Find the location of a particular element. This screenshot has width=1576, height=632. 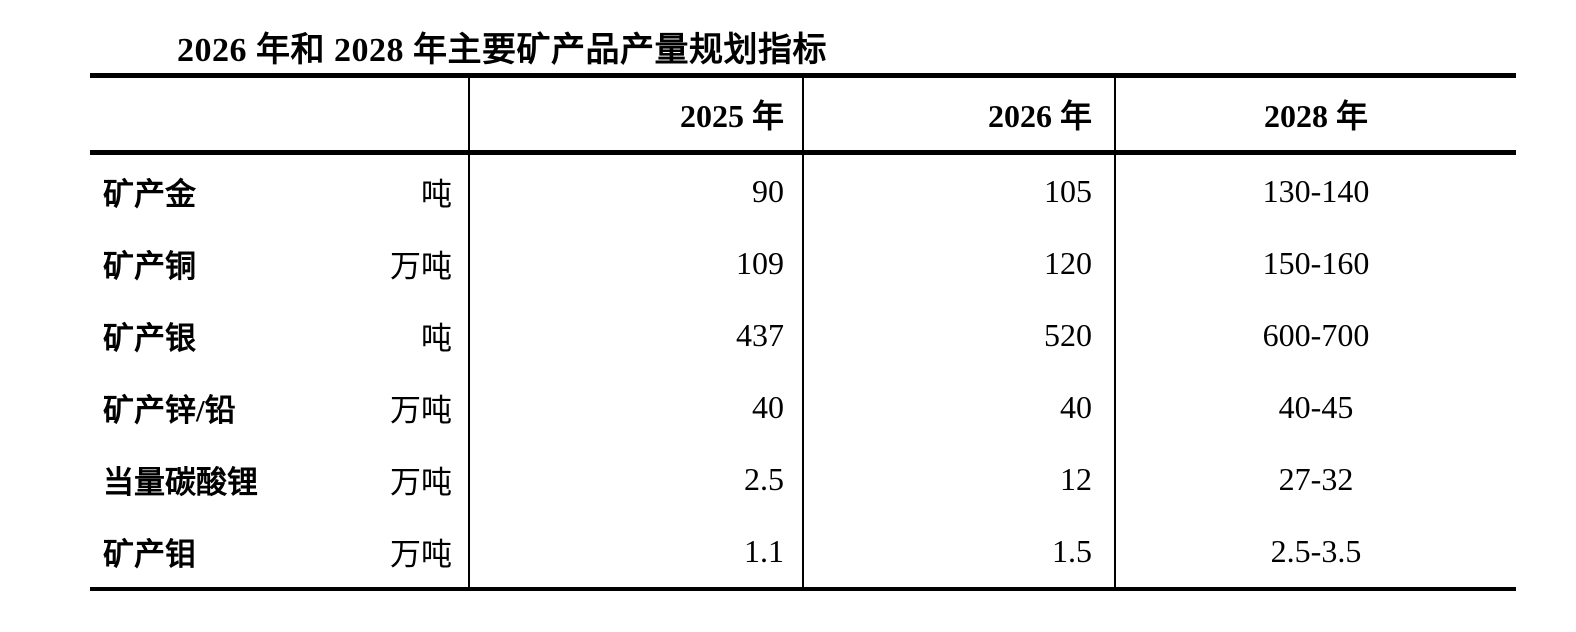

year-2026-header: 2026 年 is located at coordinates (959, 115).